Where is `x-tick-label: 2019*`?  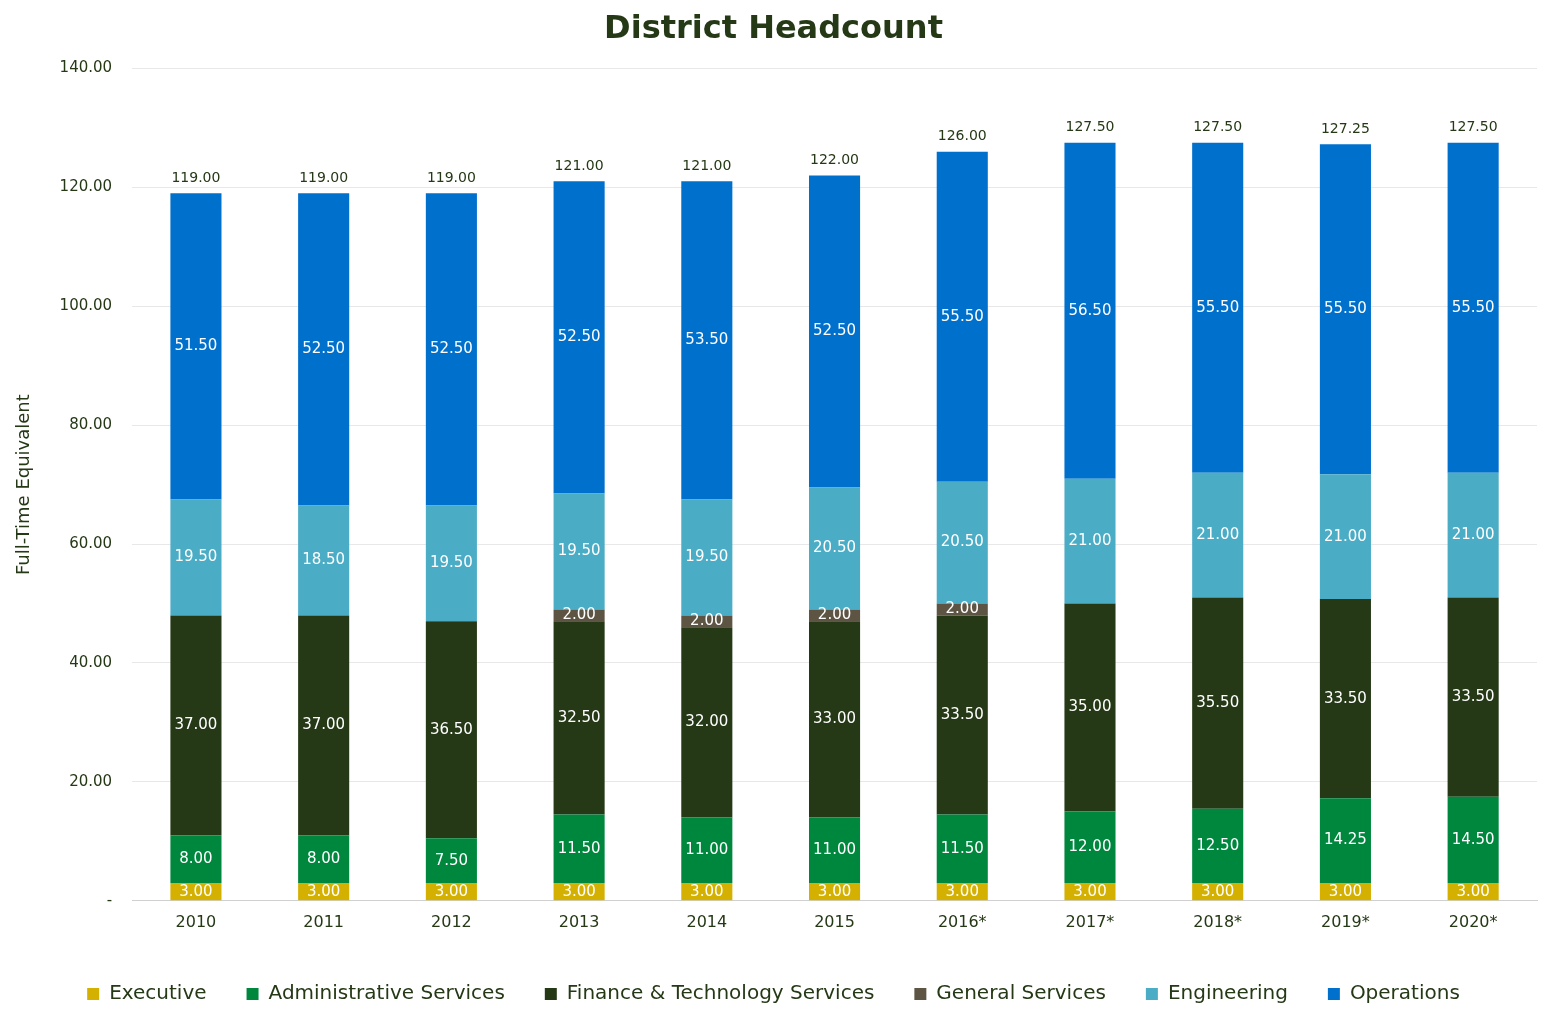
x-tick-label: 2019* is located at coordinates (1345, 921).